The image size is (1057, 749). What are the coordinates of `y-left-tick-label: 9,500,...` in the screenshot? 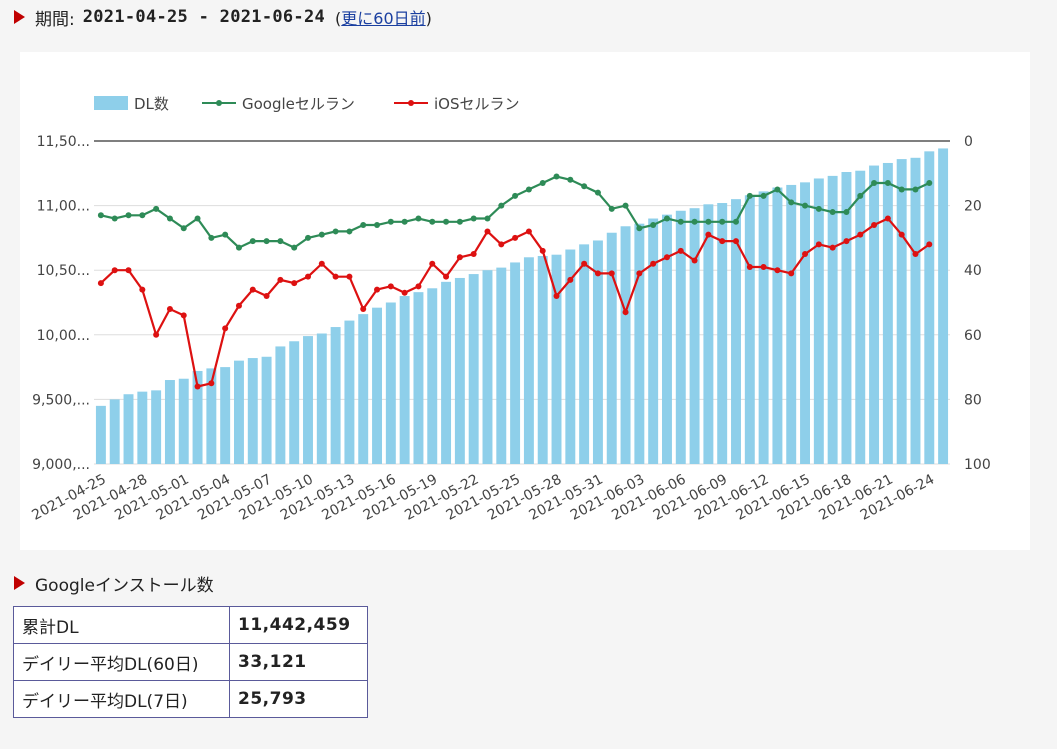 It's located at (61, 400).